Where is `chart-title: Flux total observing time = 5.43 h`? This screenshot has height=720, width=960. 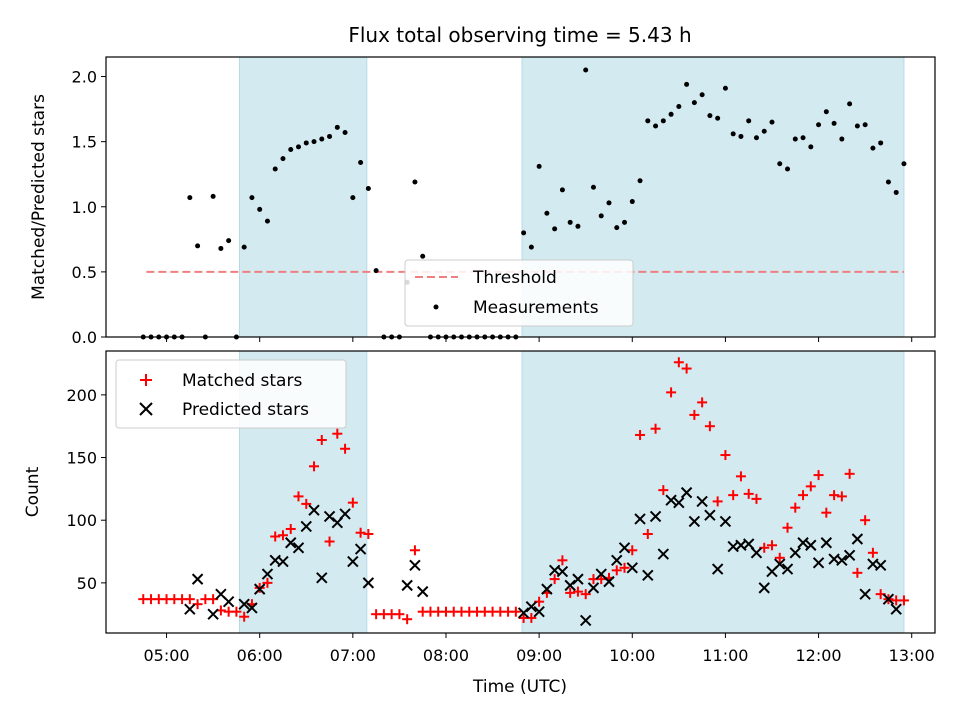
chart-title: Flux total observing time = 5.43 h is located at coordinates (519, 35).